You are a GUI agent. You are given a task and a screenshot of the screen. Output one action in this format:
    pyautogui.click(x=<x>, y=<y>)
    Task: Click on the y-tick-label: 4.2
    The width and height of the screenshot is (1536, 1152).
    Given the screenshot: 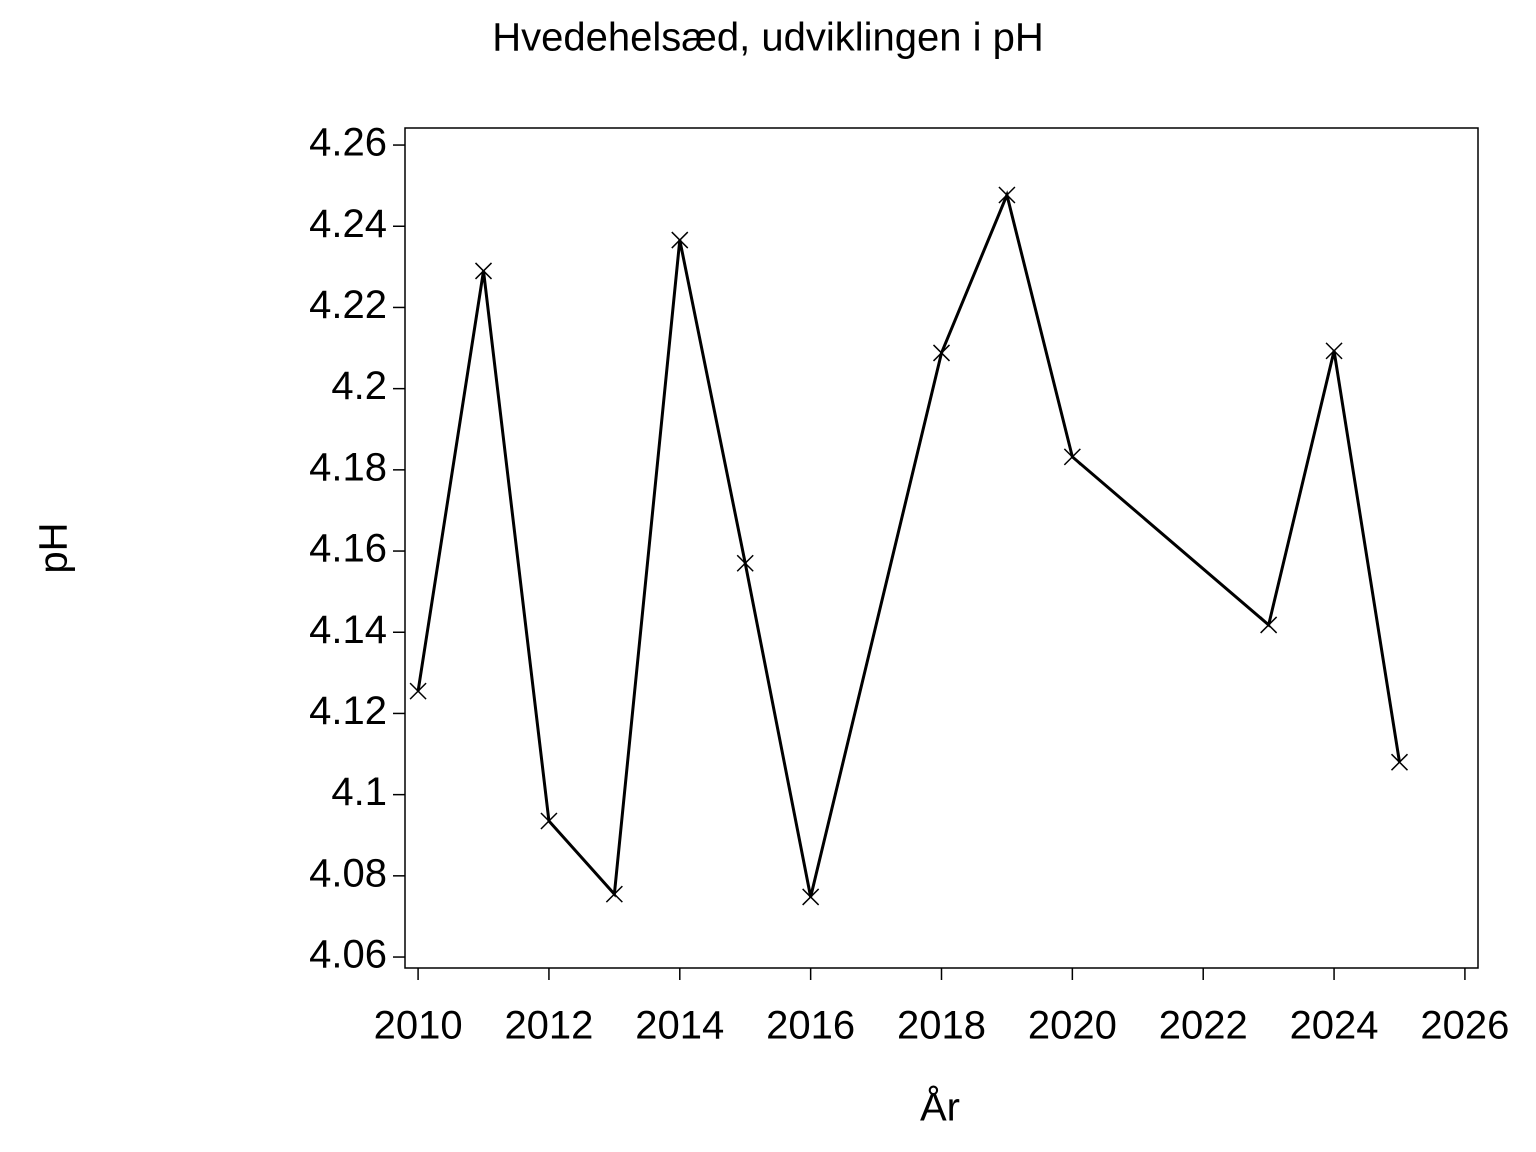 What is the action you would take?
    pyautogui.click(x=359, y=386)
    